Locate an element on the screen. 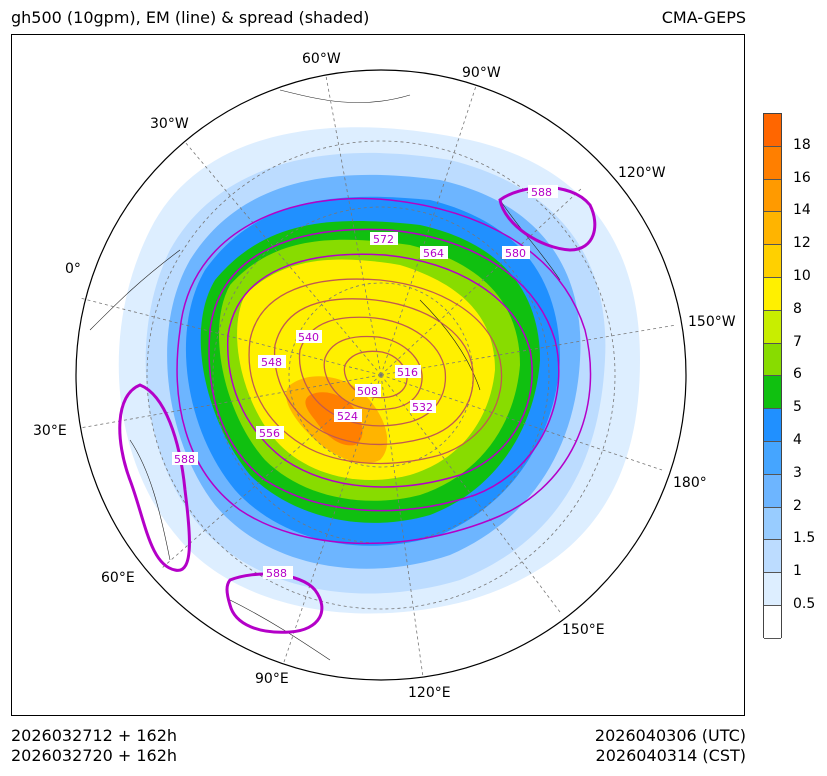  contour-label: 532 is located at coordinates (422, 407).